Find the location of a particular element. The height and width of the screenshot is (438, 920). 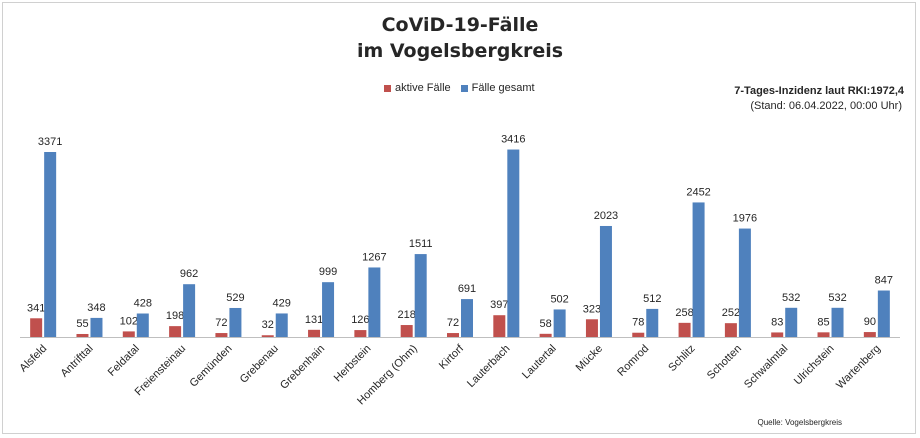

legend: aktive Fälle Fälle gesamt is located at coordinates (459, 88).